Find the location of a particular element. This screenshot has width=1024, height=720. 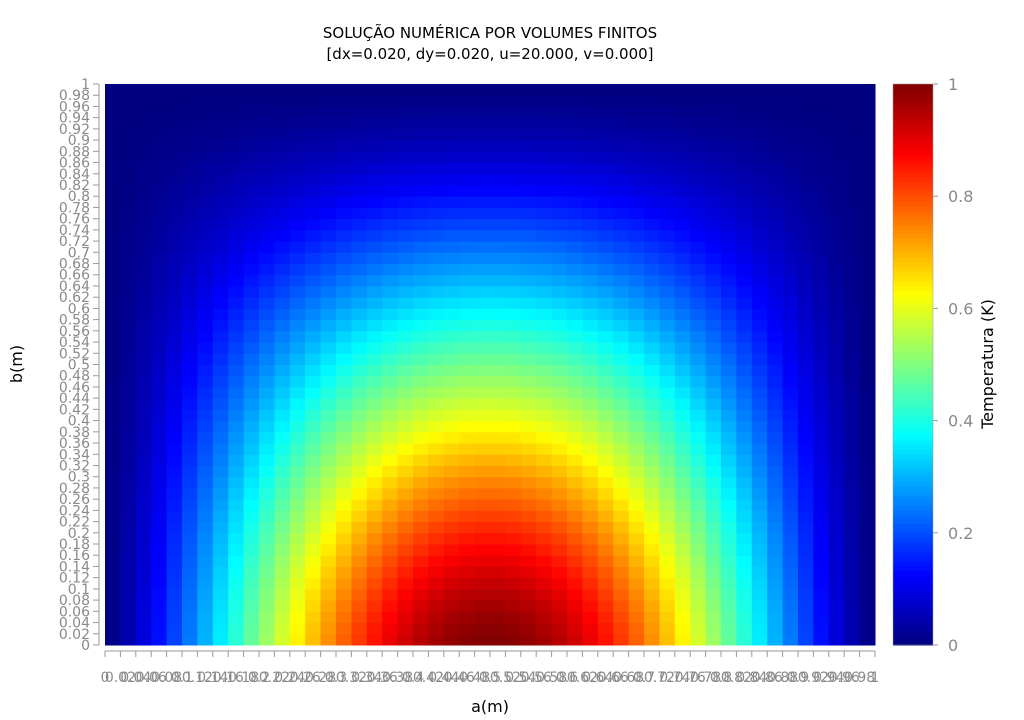

x-tick-label: 0.68 is located at coordinates (628, 678).